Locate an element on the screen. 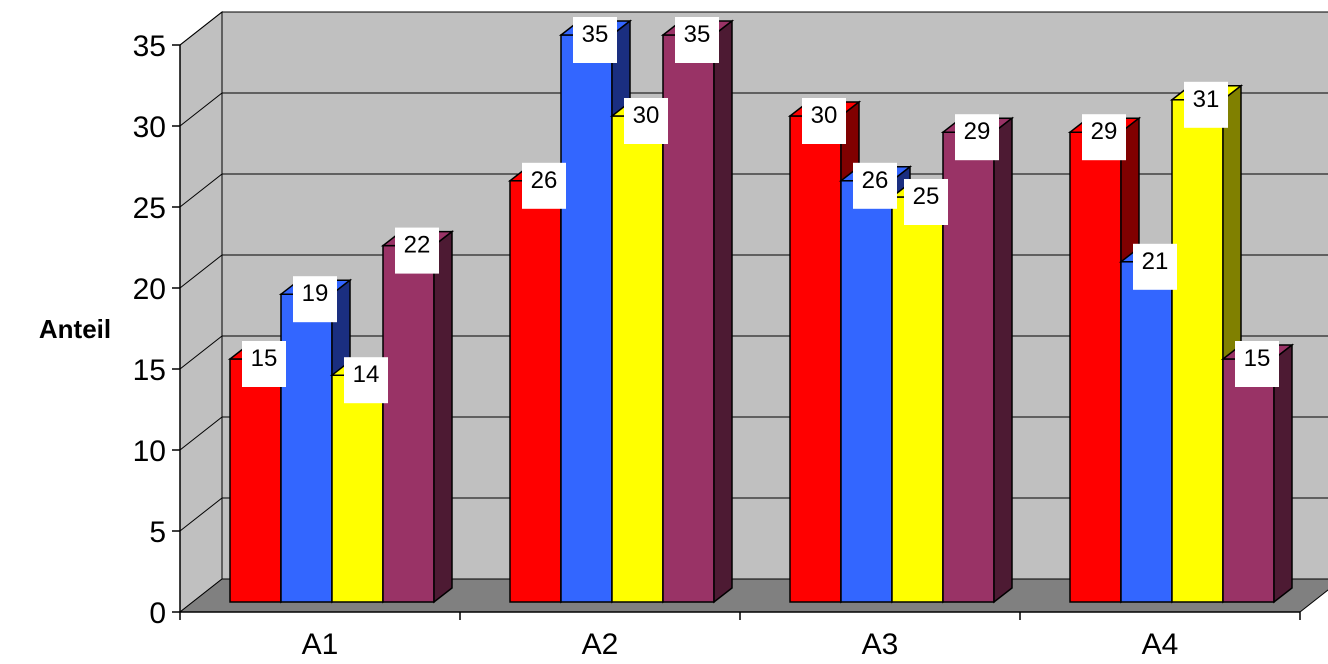  y-tick-label: 30 is located at coordinates (149, 127).